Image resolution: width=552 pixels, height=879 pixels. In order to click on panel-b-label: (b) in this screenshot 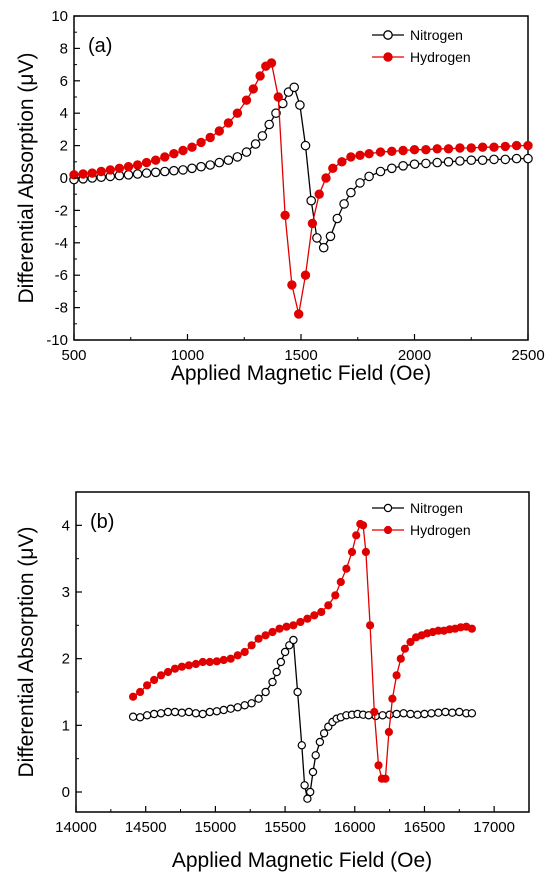, I will do `click(102, 522)`.